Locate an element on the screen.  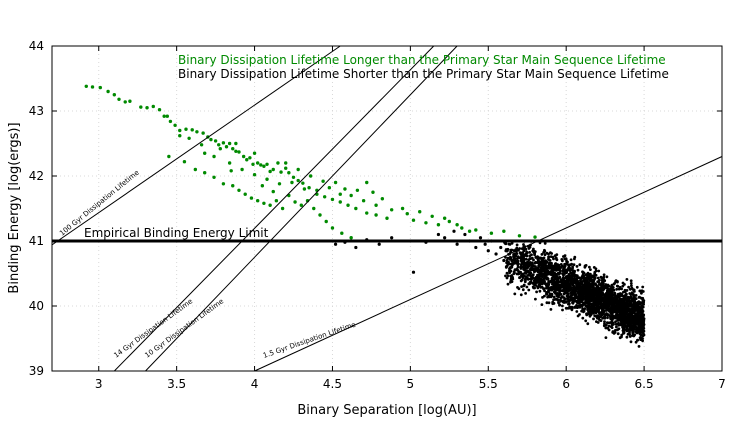
x-tick-label: 5.5 is located at coordinates (488, 384).